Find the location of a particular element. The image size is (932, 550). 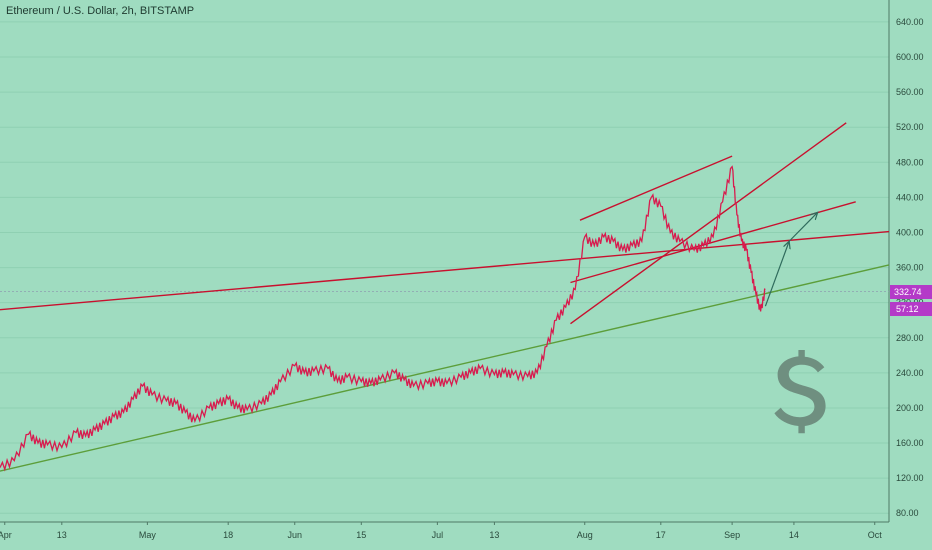

x-tick-label: Apr is located at coordinates (6, 535).